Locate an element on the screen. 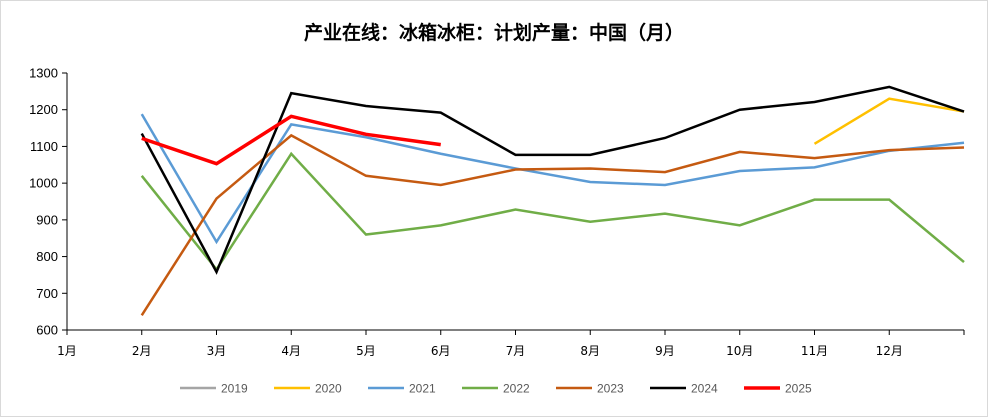 This screenshot has width=988, height=417. series-line-2020 is located at coordinates (889, 121).